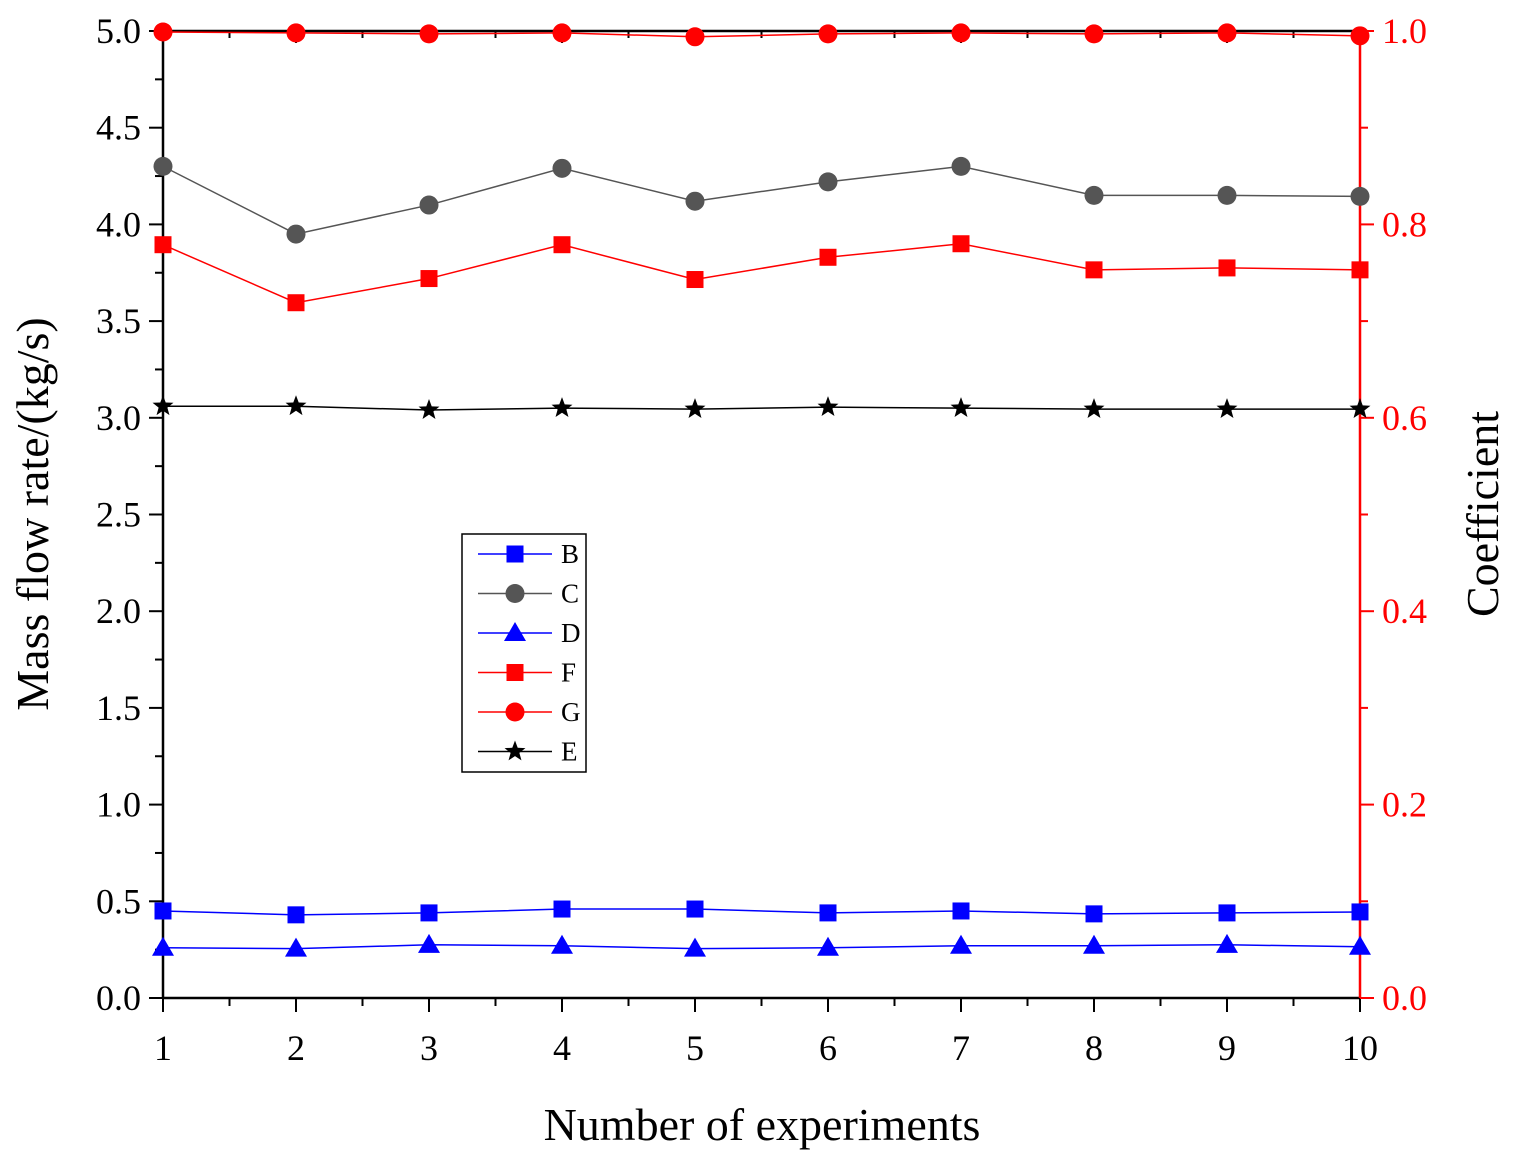 This screenshot has height=1170, width=1520. Describe the element at coordinates (528, 752) in the screenshot. I see `legend-entry-E: E` at that location.